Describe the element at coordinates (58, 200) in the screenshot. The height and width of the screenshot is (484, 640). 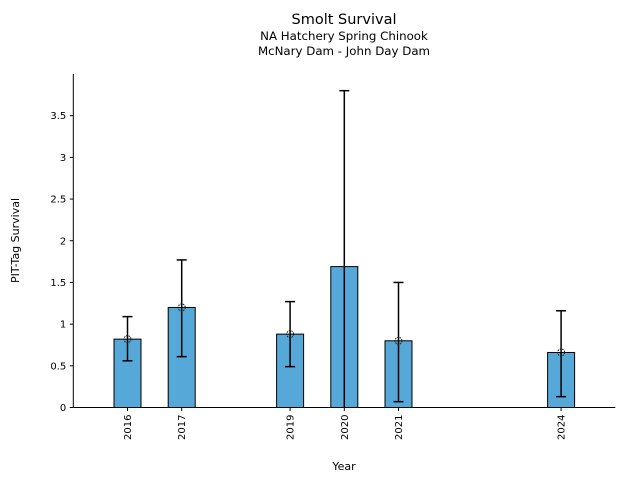
I see `y-tick-label-2.5: 2.5` at that location.